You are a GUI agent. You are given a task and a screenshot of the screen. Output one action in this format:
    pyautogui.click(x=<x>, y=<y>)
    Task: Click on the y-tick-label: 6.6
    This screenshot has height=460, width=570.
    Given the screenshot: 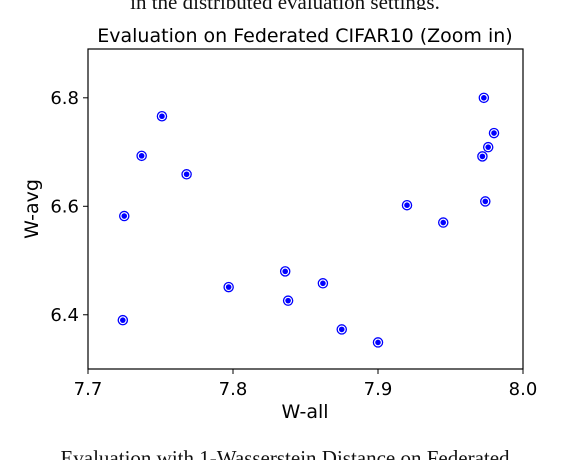 What is the action you would take?
    pyautogui.click(x=64, y=206)
    